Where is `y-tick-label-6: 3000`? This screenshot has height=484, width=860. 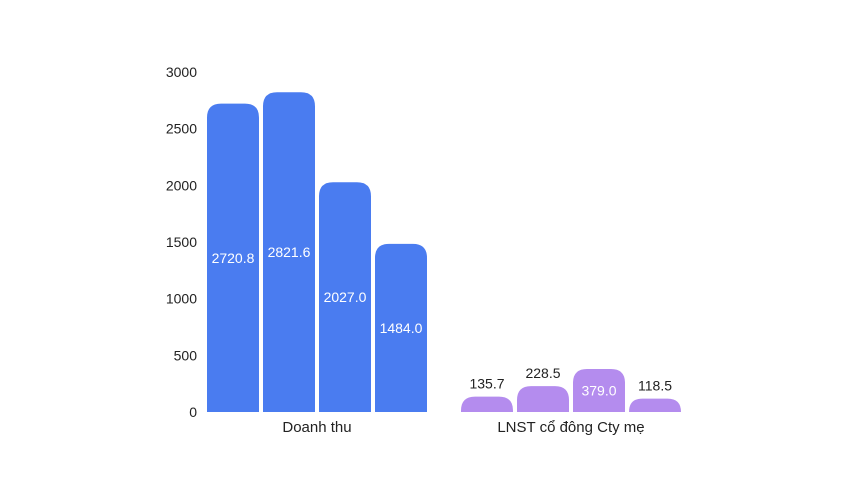 y-tick-label-6: 3000 is located at coordinates (181, 72).